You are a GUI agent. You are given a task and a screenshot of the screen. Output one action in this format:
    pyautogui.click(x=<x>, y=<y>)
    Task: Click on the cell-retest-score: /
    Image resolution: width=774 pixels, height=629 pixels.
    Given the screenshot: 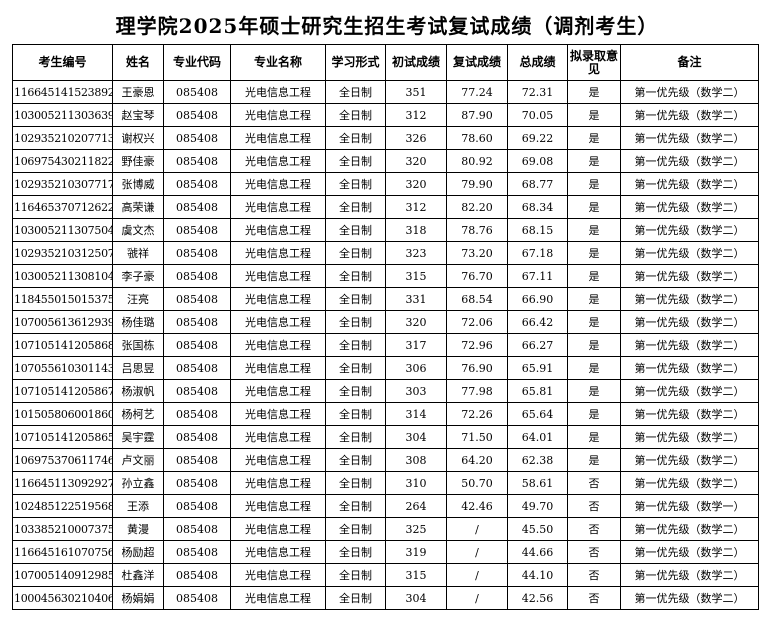 What is the action you would take?
    pyautogui.click(x=477, y=529)
    